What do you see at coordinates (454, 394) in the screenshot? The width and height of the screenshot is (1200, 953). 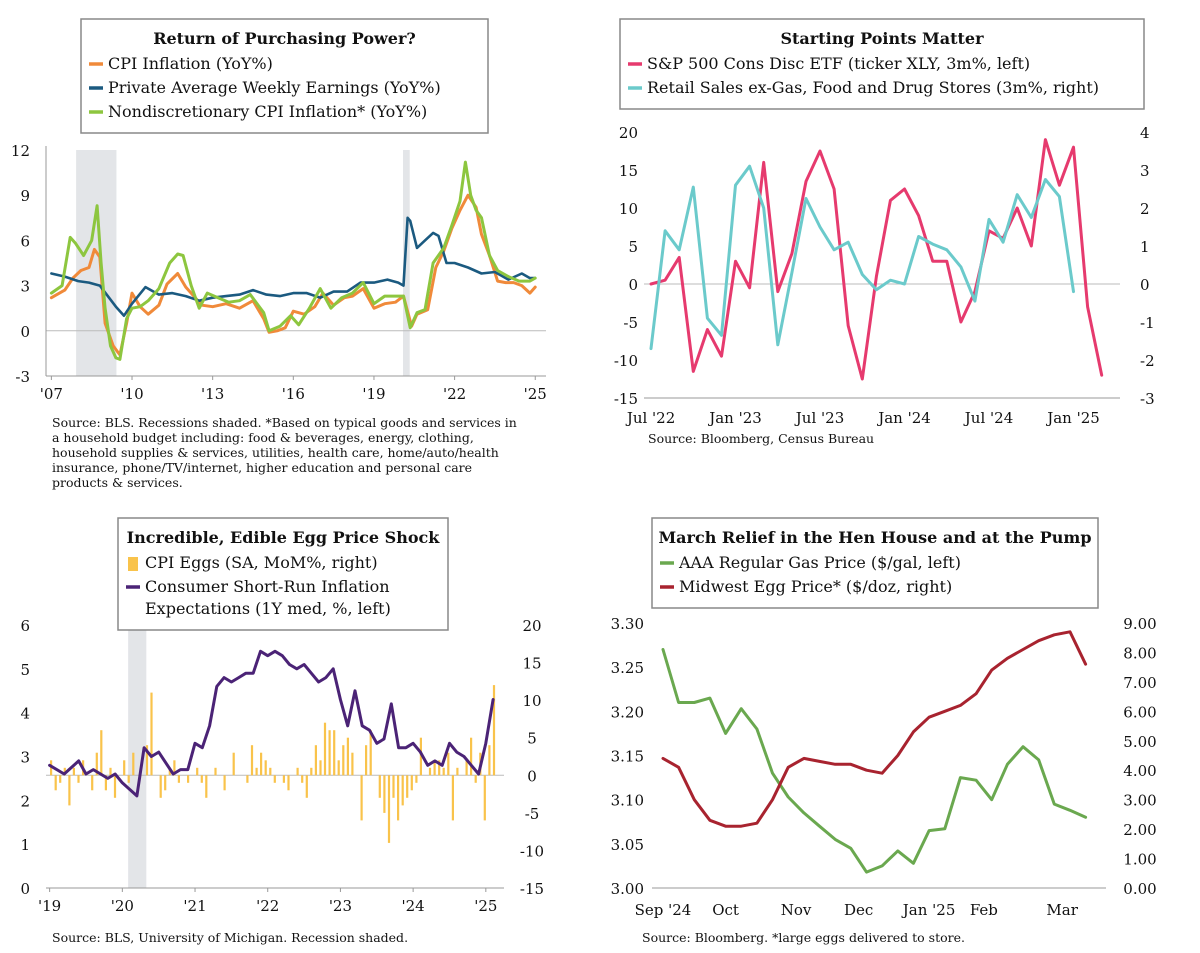 I see `x-tick-label: '22` at bounding box center [454, 394].